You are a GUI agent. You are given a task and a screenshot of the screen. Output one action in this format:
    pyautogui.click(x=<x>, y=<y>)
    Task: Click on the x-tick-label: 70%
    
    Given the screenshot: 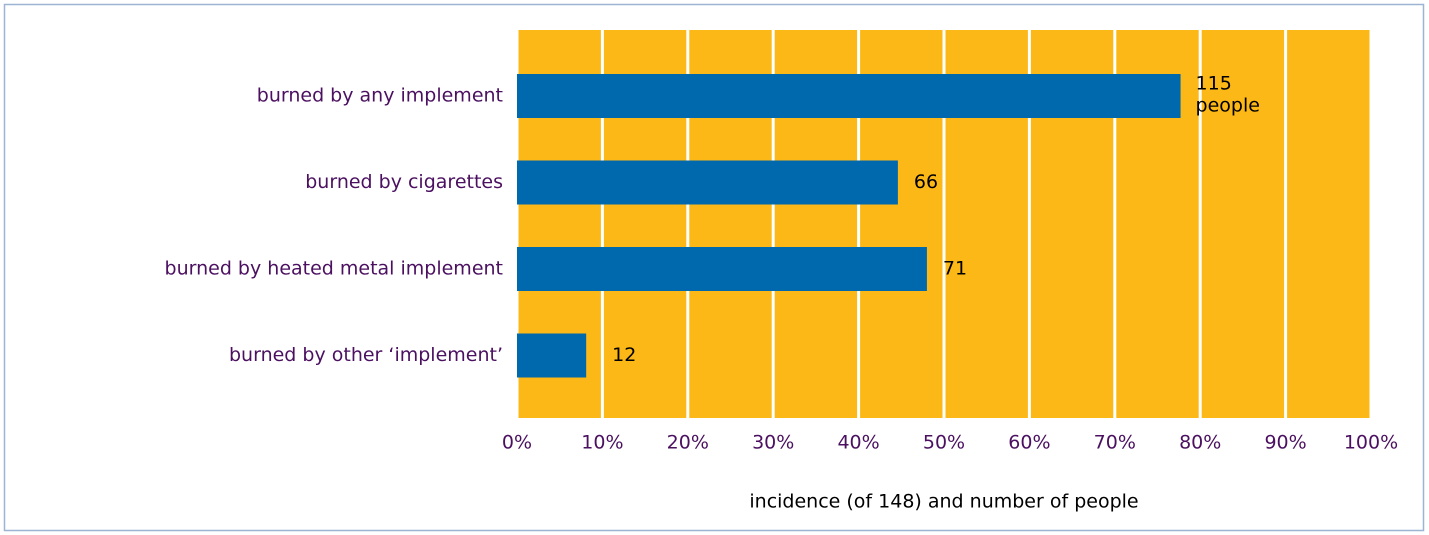 What is the action you would take?
    pyautogui.click(x=1115, y=443)
    